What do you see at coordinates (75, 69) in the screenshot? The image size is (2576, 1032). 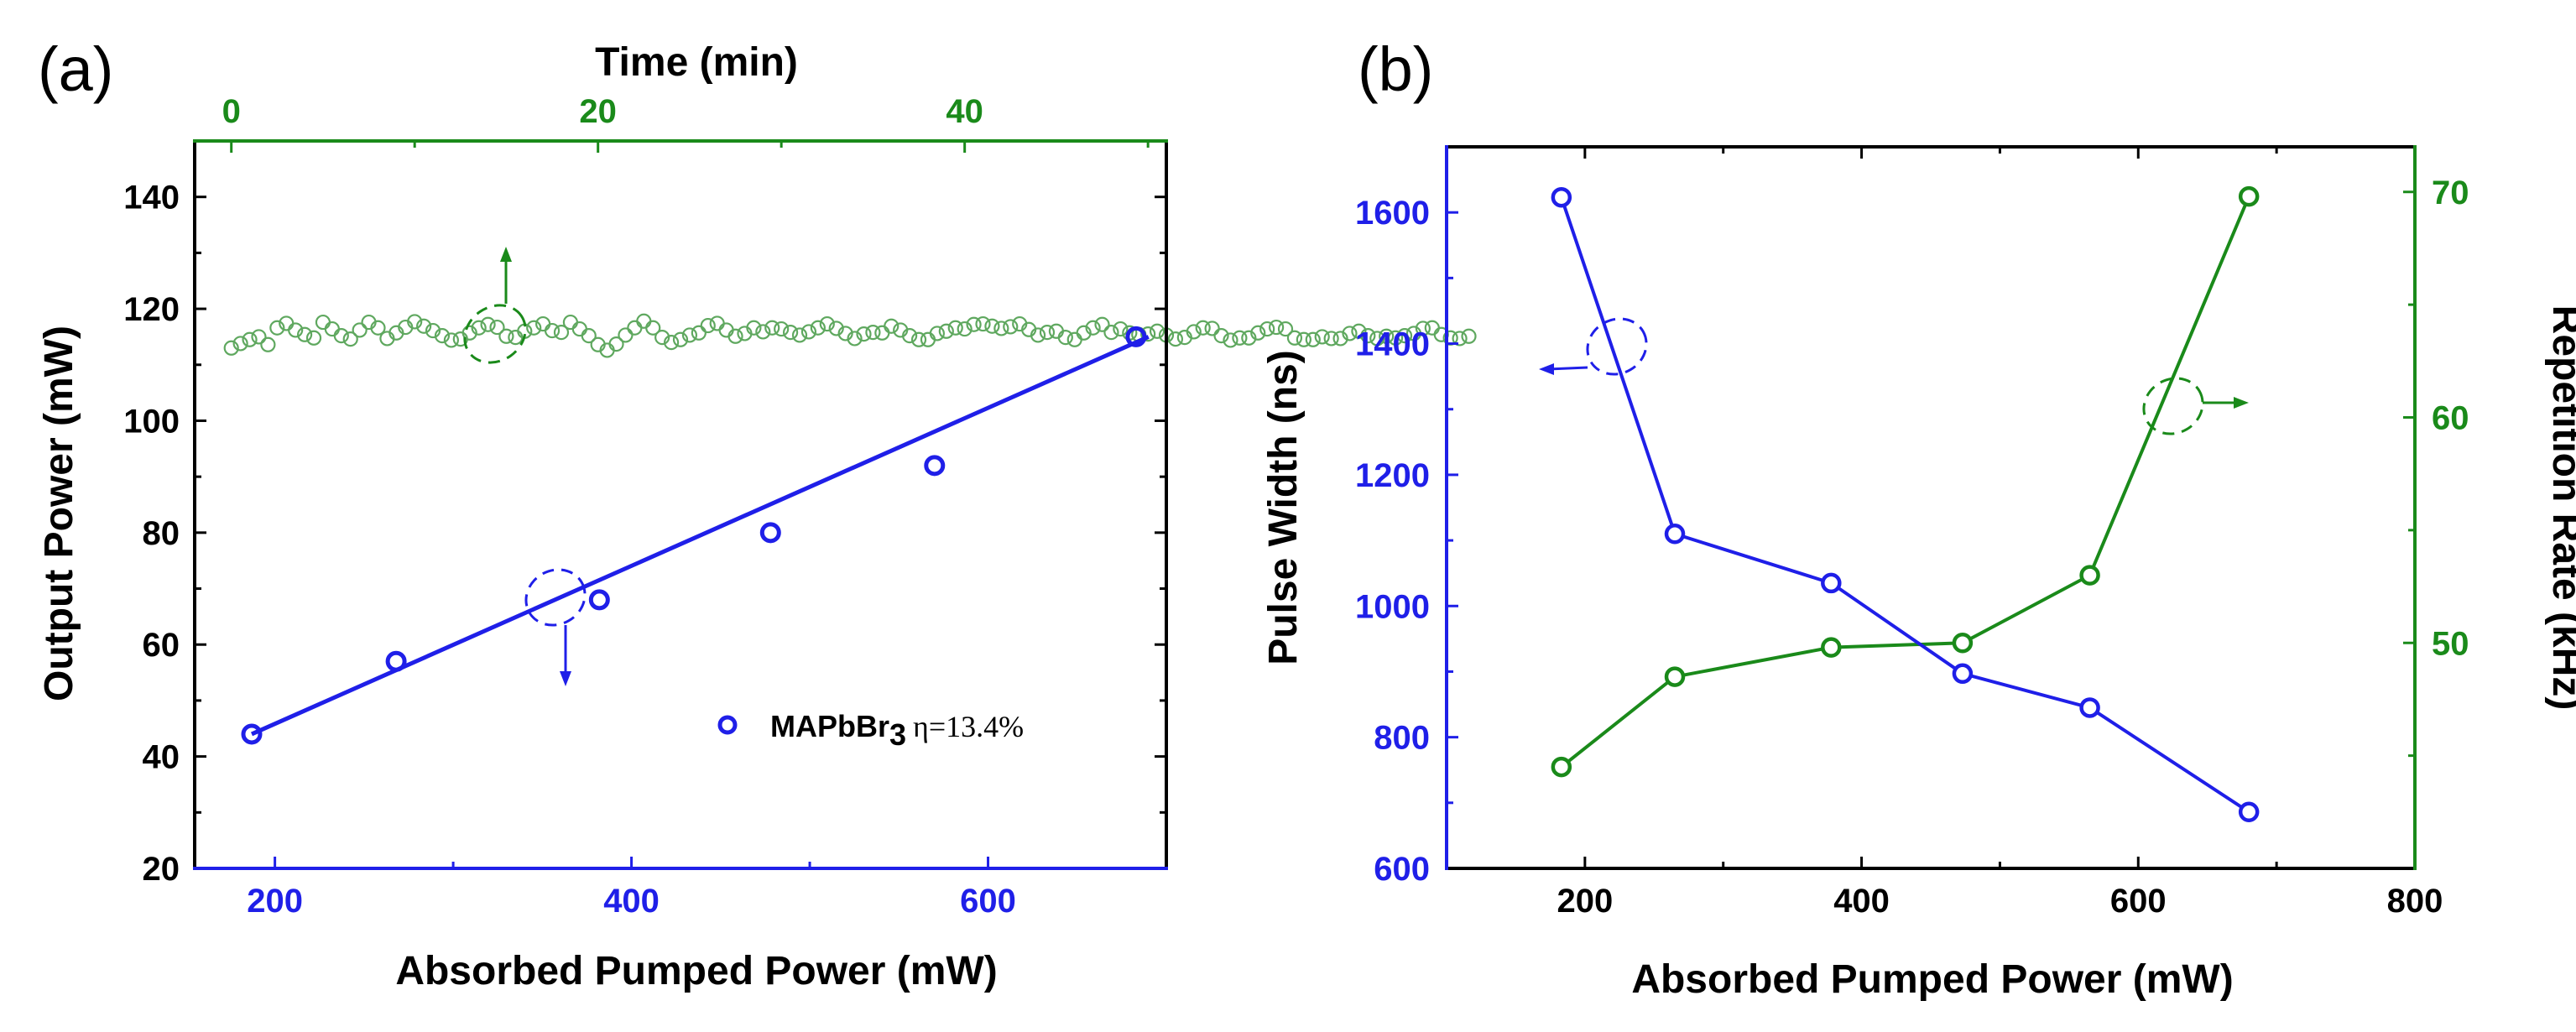 I see `panel-a-label: (a)` at bounding box center [75, 69].